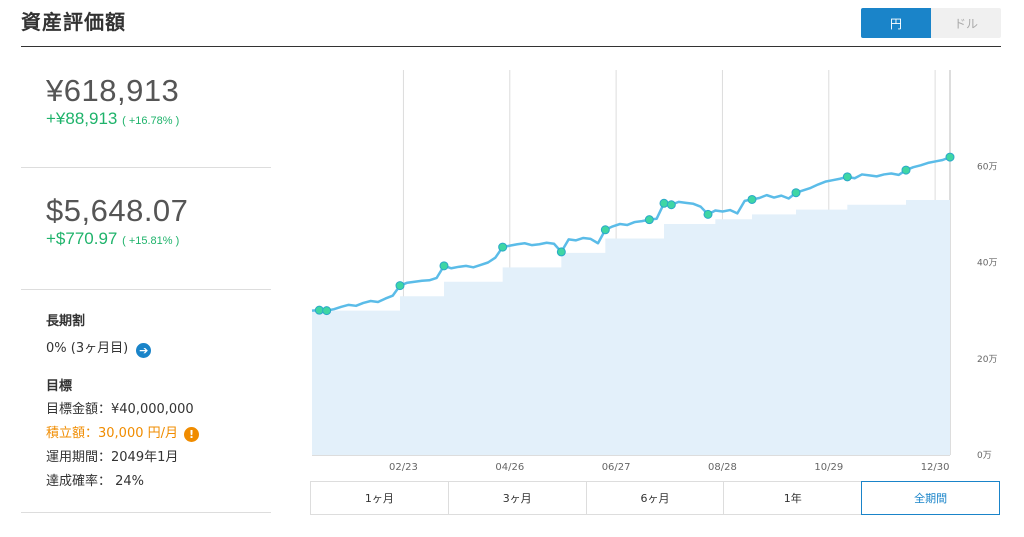 Image resolution: width=1024 pixels, height=537 pixels. I want to click on dollar-toggle-button: ドル, so click(966, 23).